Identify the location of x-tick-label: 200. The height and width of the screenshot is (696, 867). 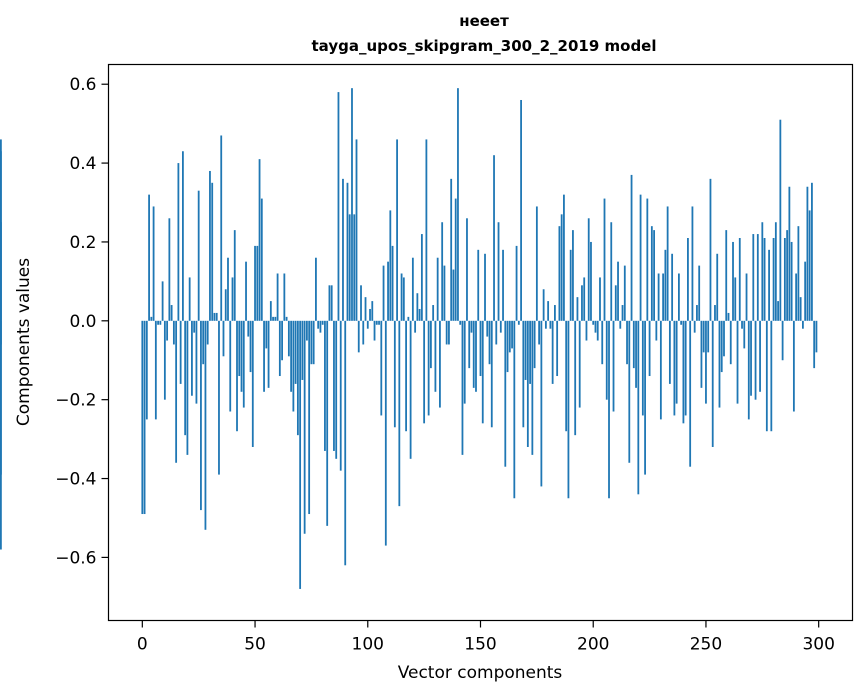
(593, 645).